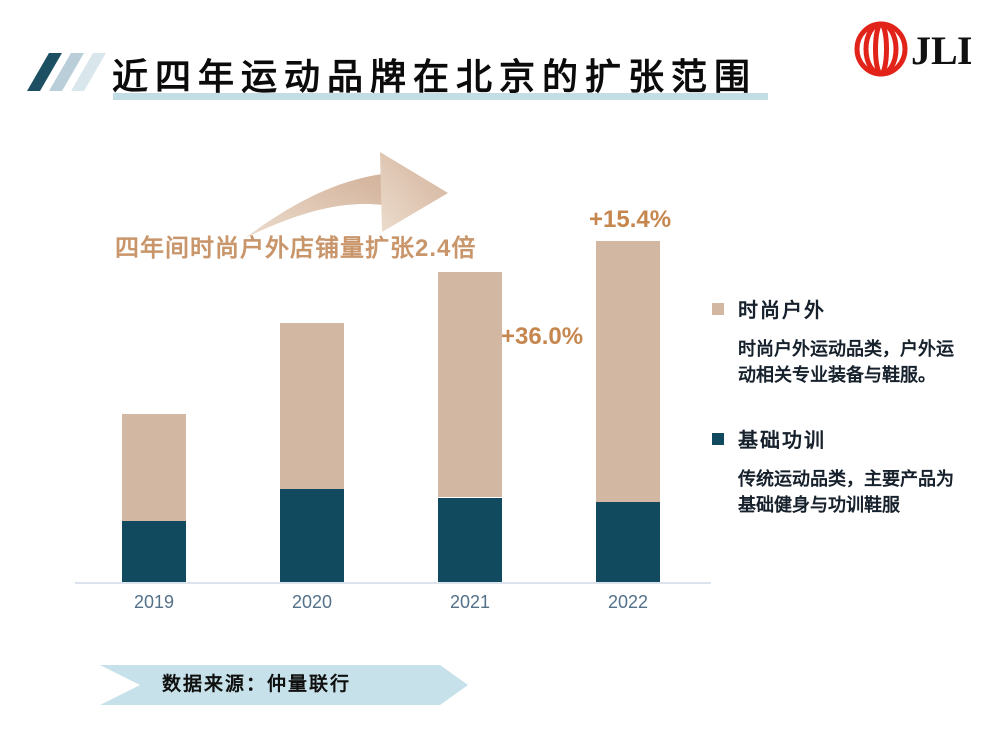 This screenshot has height=734, width=1000. Describe the element at coordinates (470, 539) in the screenshot. I see `bar-segment-2021-基础功训` at that location.